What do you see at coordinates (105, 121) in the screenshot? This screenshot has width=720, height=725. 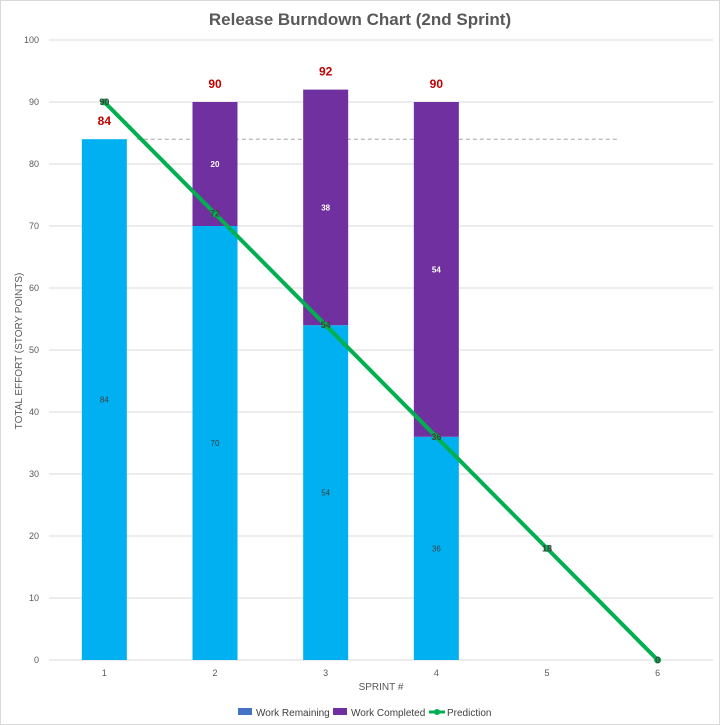 I see `total-label: 84` at bounding box center [105, 121].